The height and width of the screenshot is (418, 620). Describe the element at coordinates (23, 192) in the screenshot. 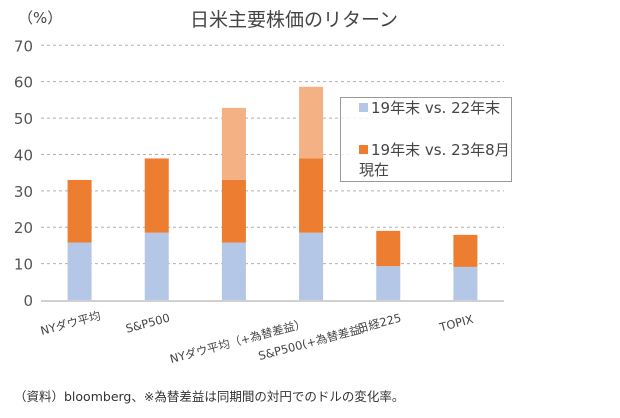

I see `y-tick-label: 30` at that location.